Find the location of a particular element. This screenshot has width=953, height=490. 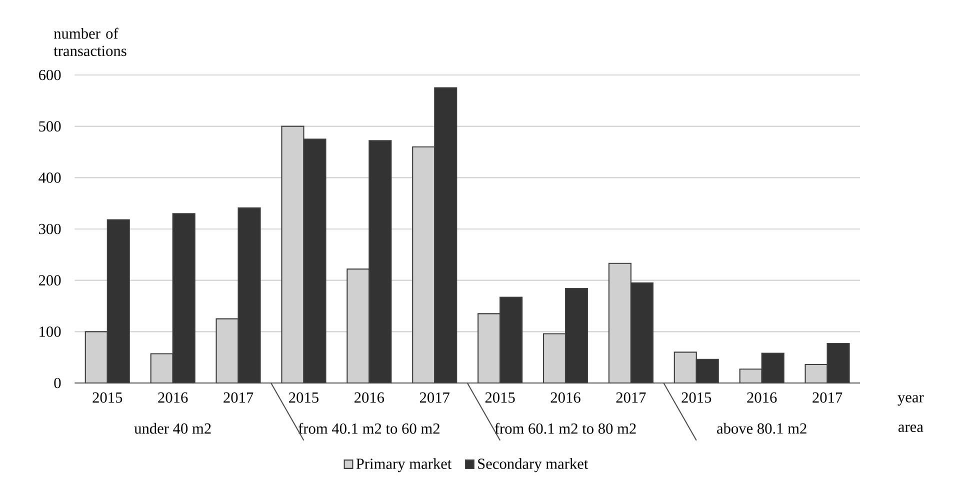

x-axis-title: year is located at coordinates (911, 400).